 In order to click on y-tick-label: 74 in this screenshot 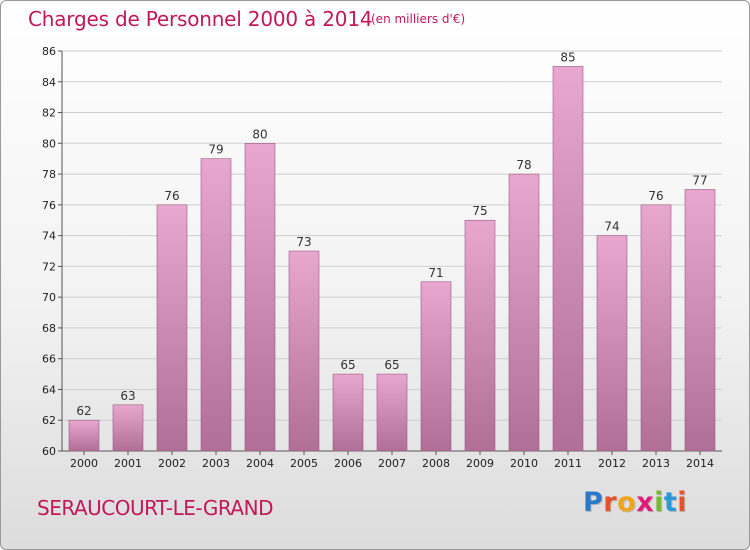, I will do `click(49, 236)`.